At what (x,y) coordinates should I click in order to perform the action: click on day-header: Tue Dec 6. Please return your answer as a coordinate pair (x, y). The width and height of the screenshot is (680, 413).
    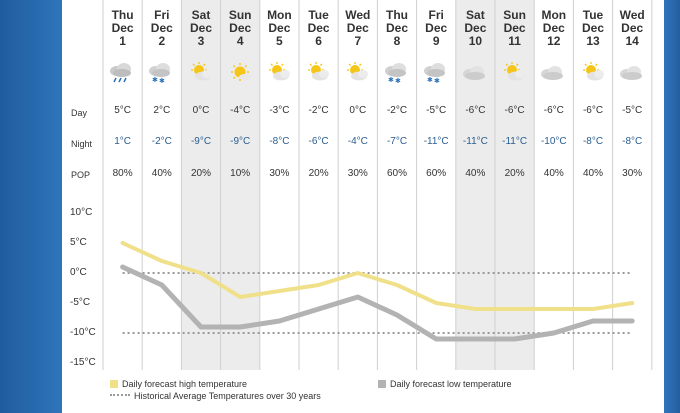
    Looking at the image, I should click on (318, 28).